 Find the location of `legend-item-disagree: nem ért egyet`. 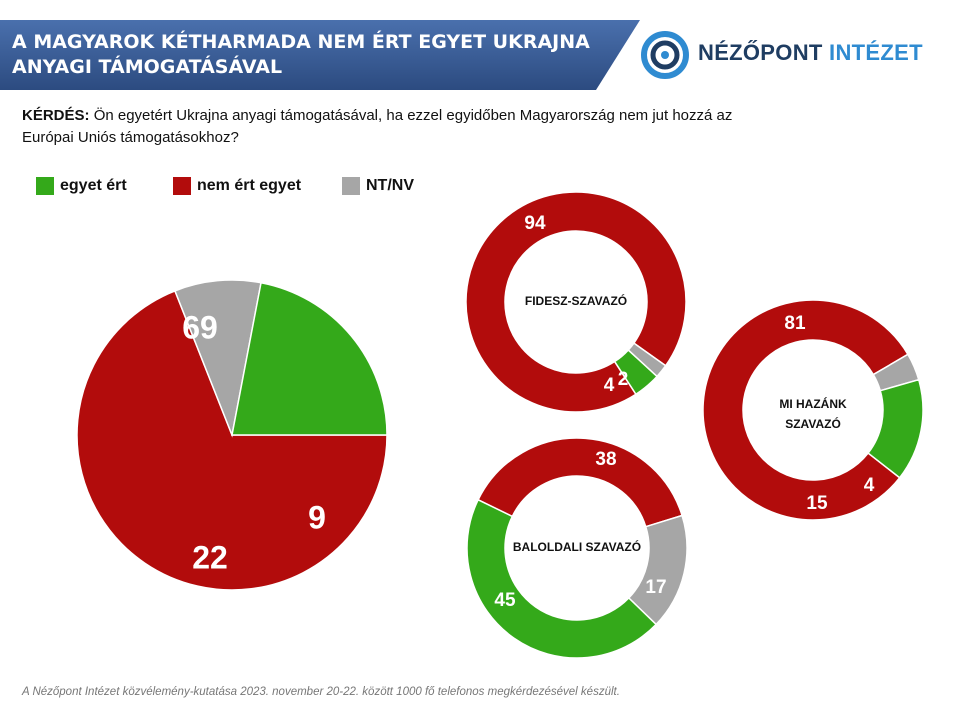

legend-item-disagree: nem ért egyet is located at coordinates (237, 186).